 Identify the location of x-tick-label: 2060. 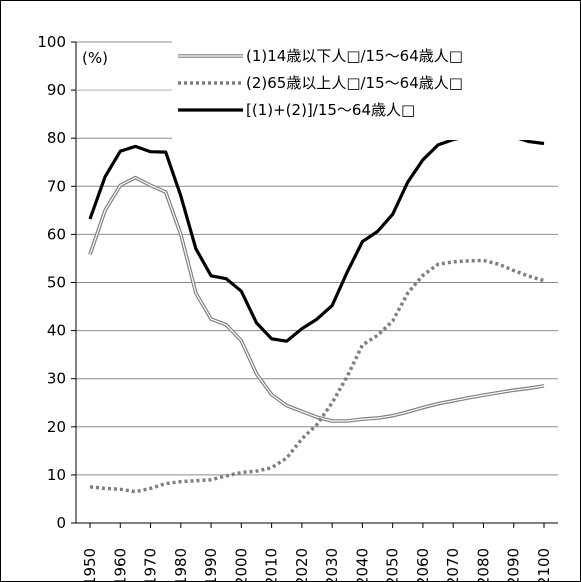
(423, 565).